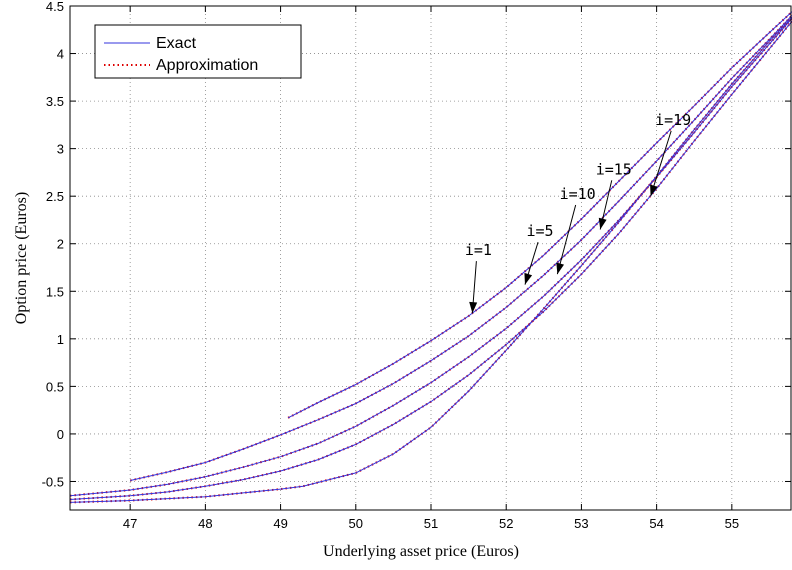 The width and height of the screenshot is (792, 570). I want to click on x-tick-label: 50, so click(356, 523).